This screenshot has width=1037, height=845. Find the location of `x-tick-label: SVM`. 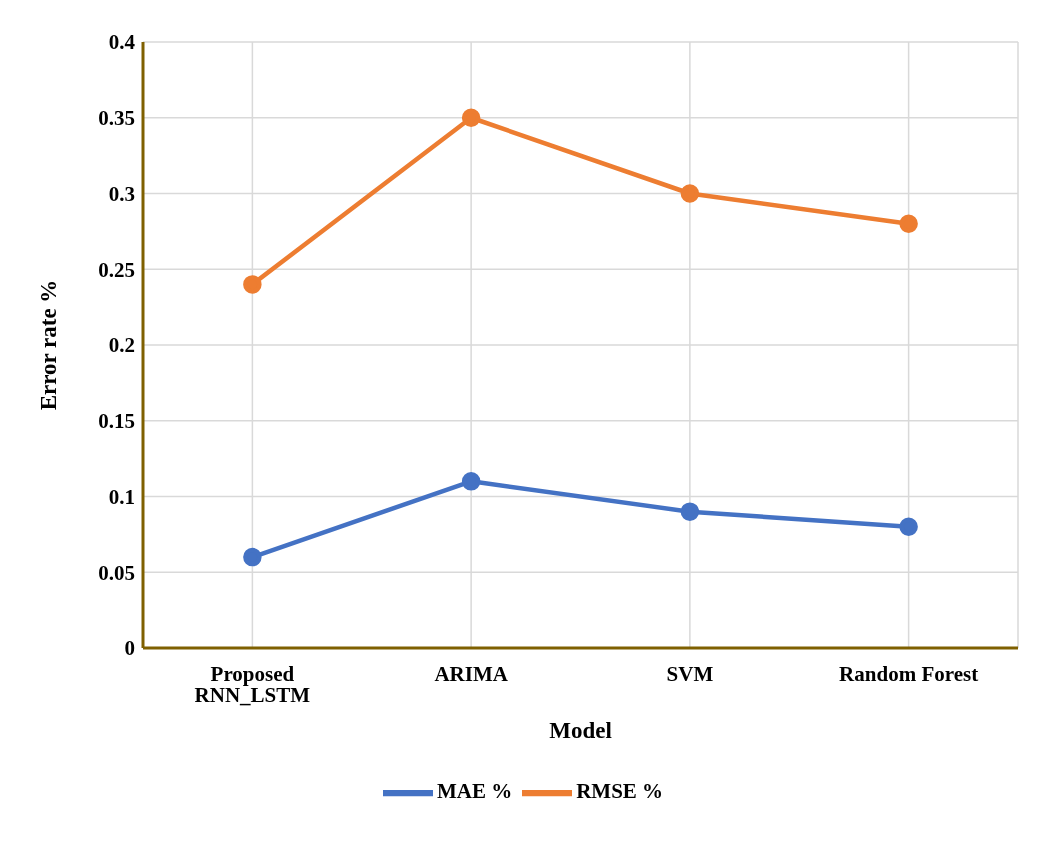

x-tick-label: SVM is located at coordinates (690, 673).